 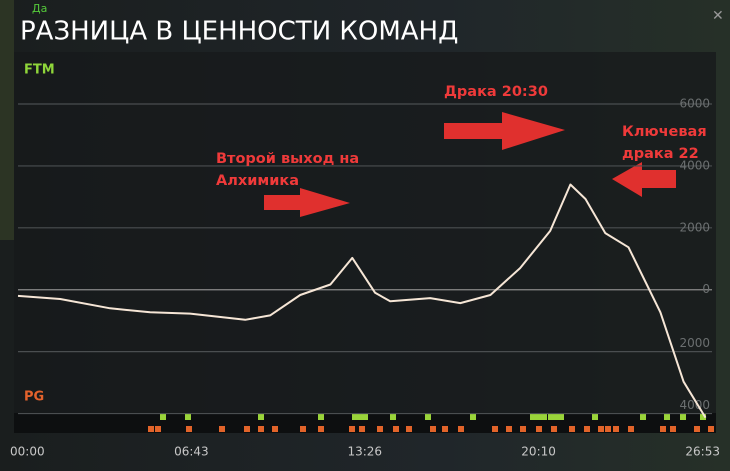 I want to click on arrows, so click(x=470, y=164).